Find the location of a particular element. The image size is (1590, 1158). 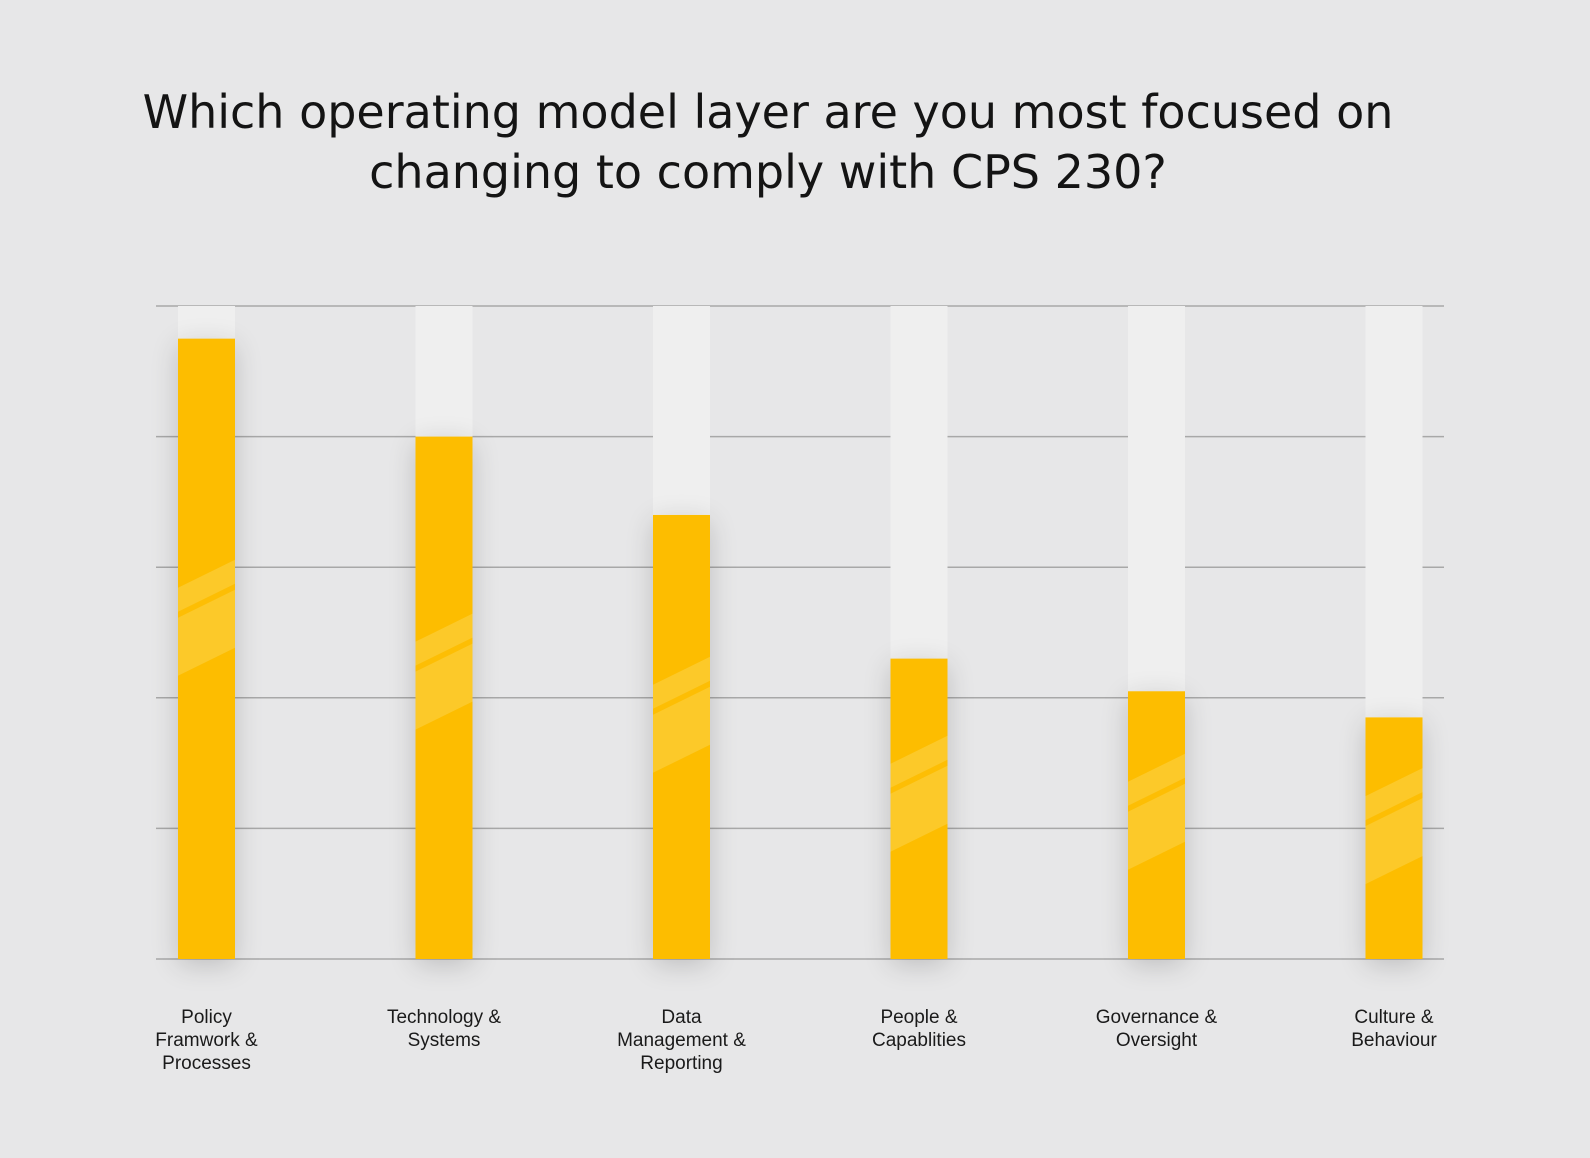

category-label-2-line-1: Management & is located at coordinates (681, 1040).